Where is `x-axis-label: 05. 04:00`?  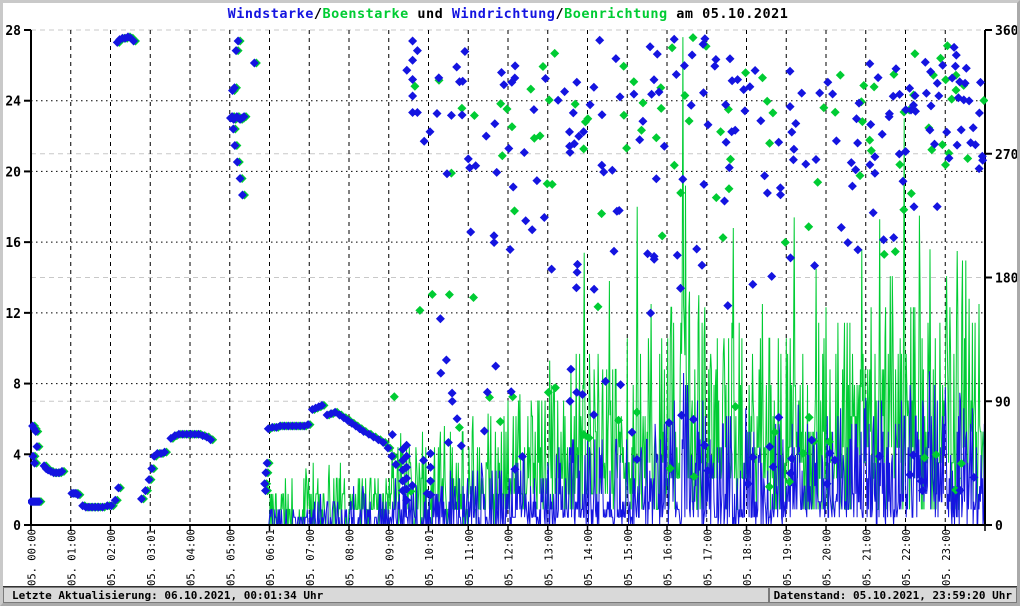
x-axis-label: 05. 04:00 is located at coordinates (192, 557).